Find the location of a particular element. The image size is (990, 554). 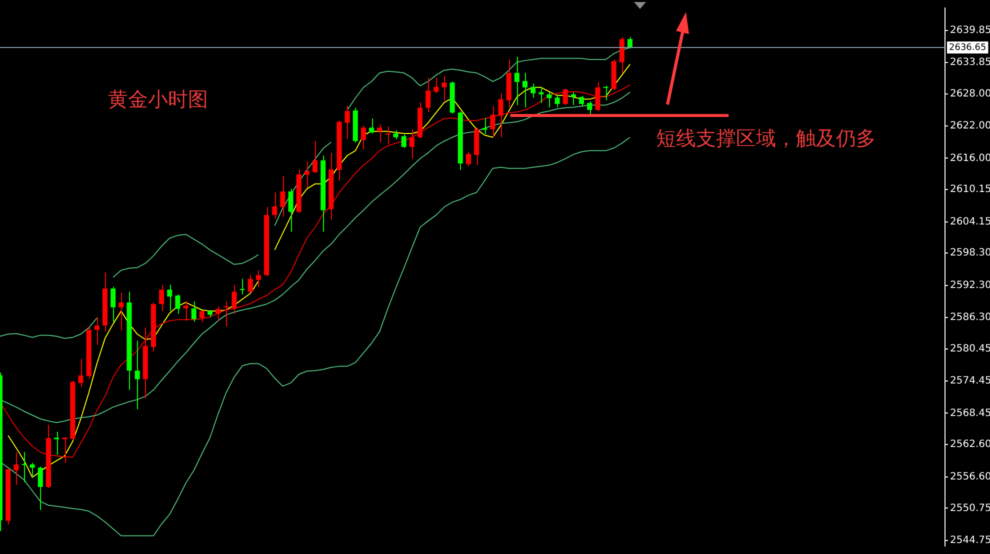

y-tick-label: 2639.85 is located at coordinates (970, 30).